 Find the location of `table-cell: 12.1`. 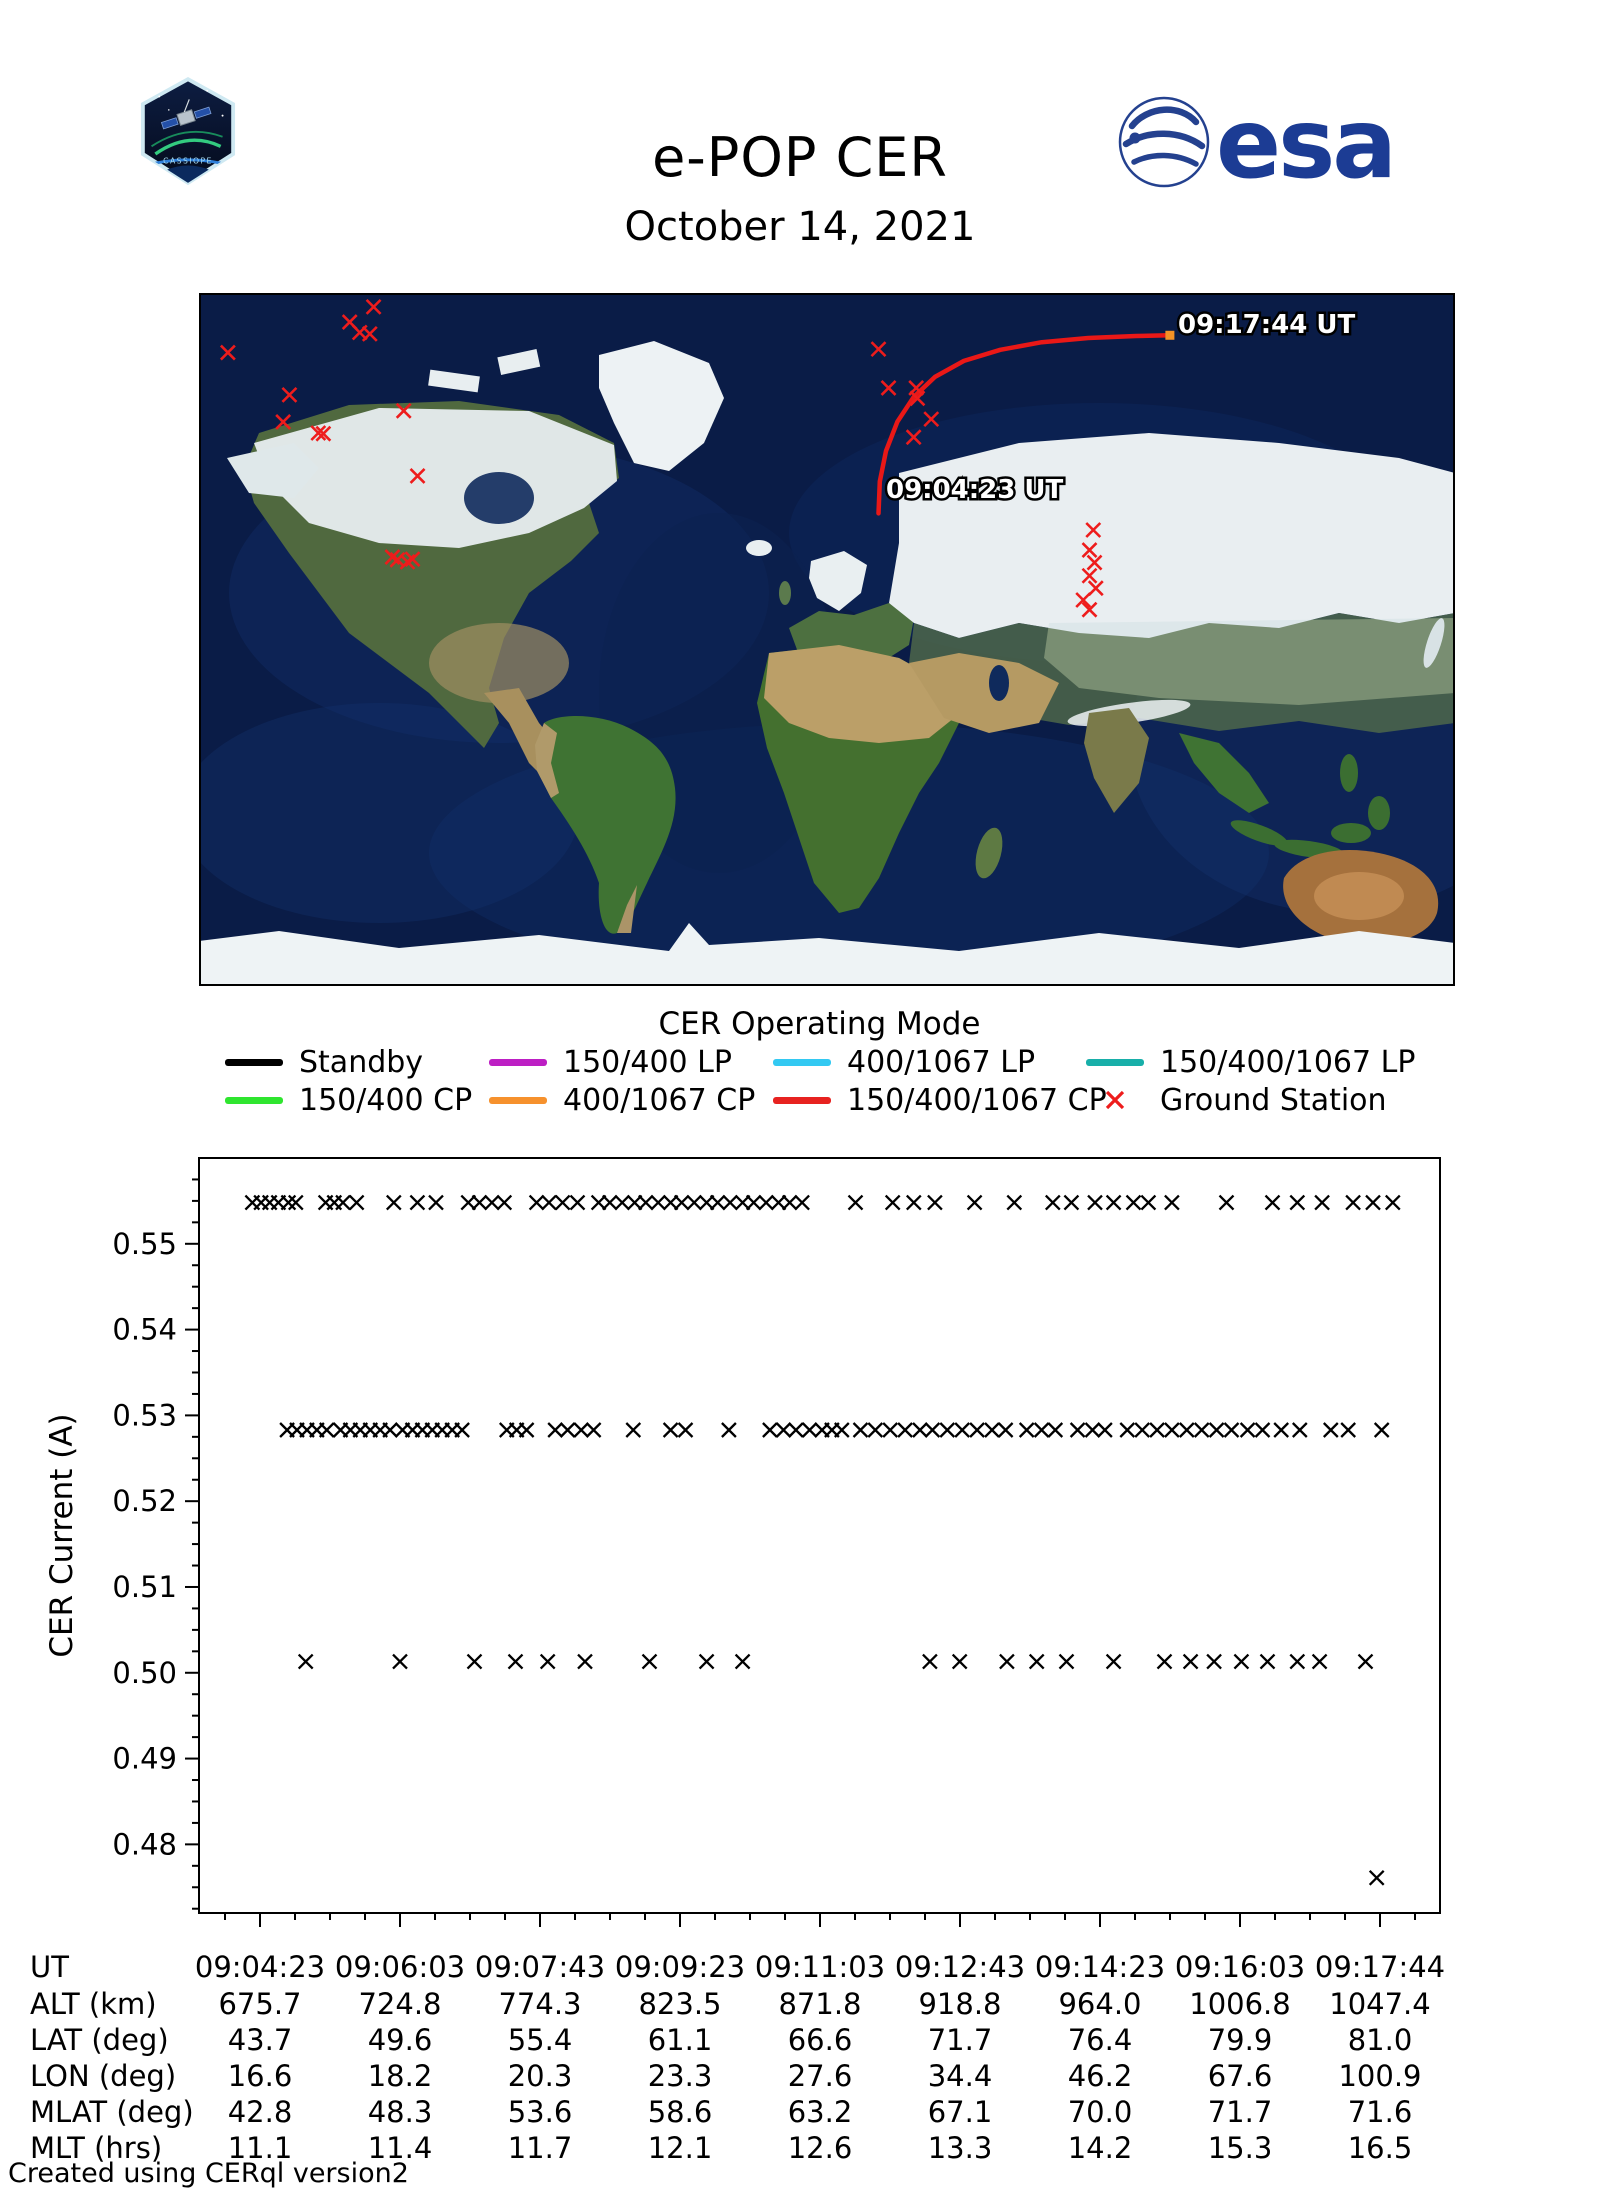

table-cell: 12.1 is located at coordinates (680, 2148).